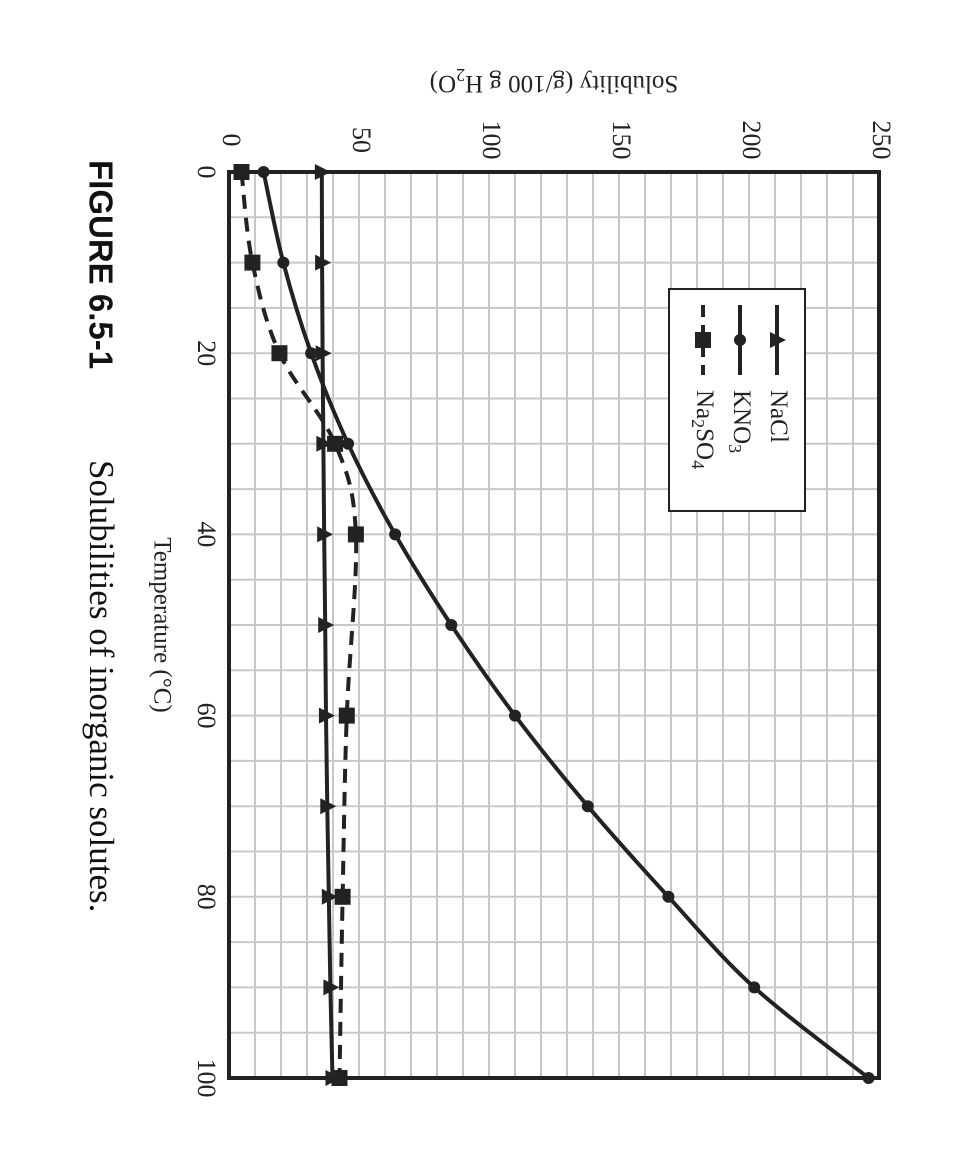 The width and height of the screenshot is (958, 1170). What do you see at coordinates (741, 417) in the screenshot?
I see `legend-text-part: KNO` at bounding box center [741, 417].